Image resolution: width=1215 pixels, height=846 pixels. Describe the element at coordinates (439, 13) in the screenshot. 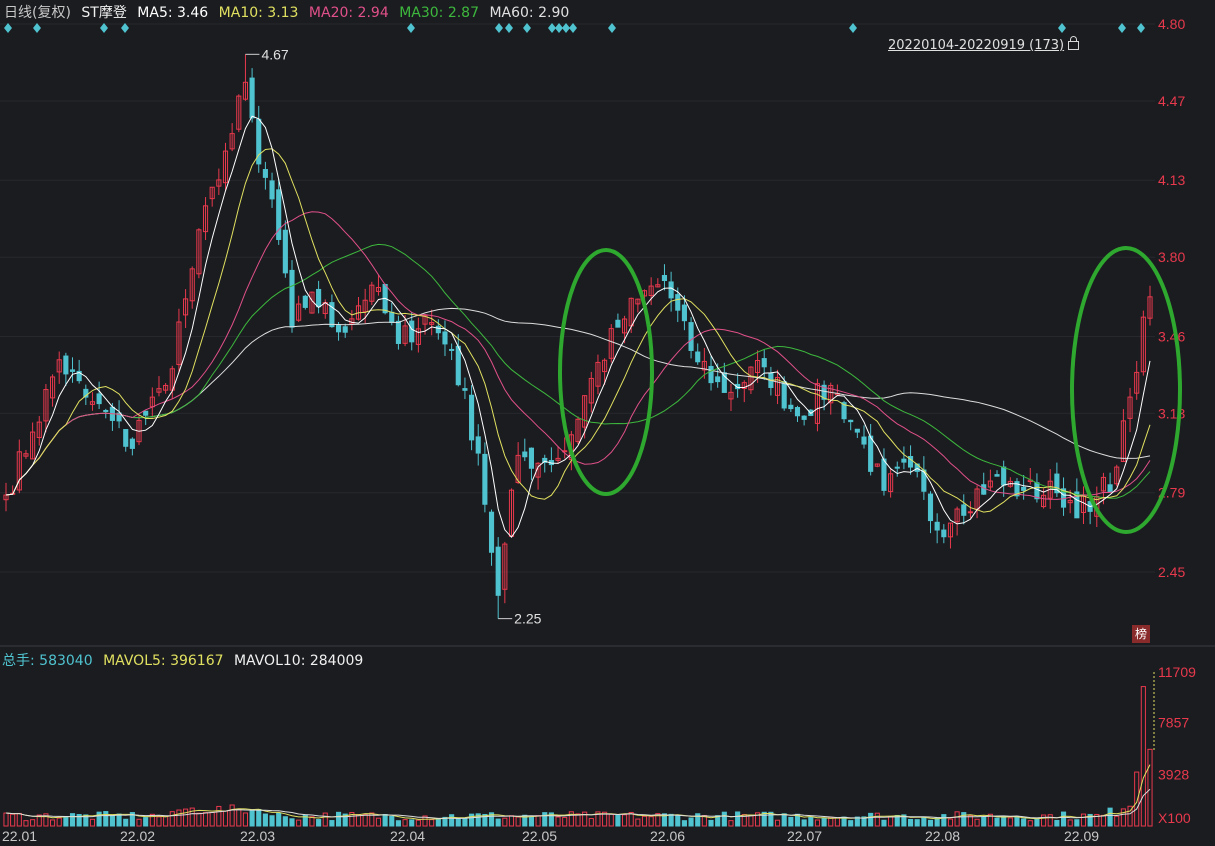

I see `ma30-label: MA30: 2.87` at that location.